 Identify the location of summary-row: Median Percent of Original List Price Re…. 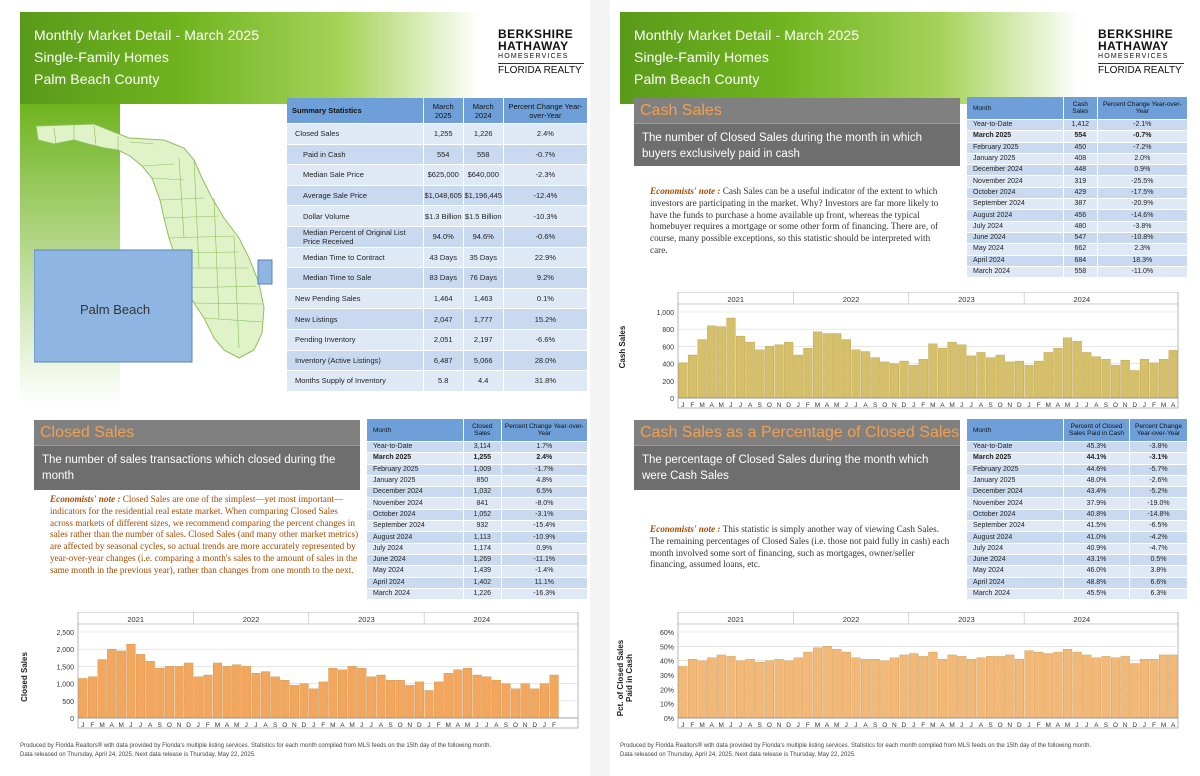
(437, 236).